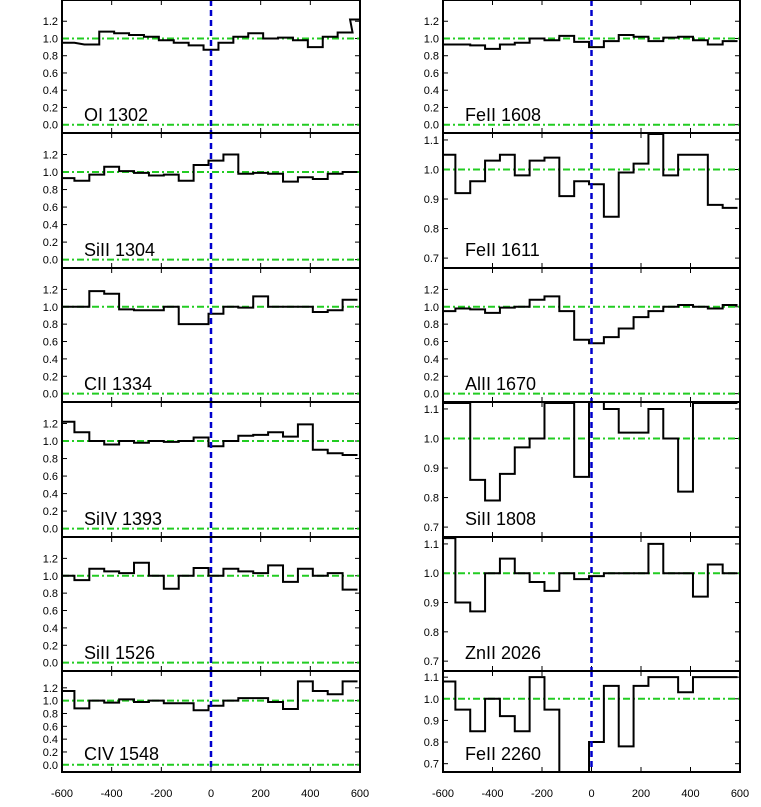 Image resolution: width=761 pixels, height=807 pixels. What do you see at coordinates (500, 384) in the screenshot?
I see `transition-label: AlII 1670` at bounding box center [500, 384].